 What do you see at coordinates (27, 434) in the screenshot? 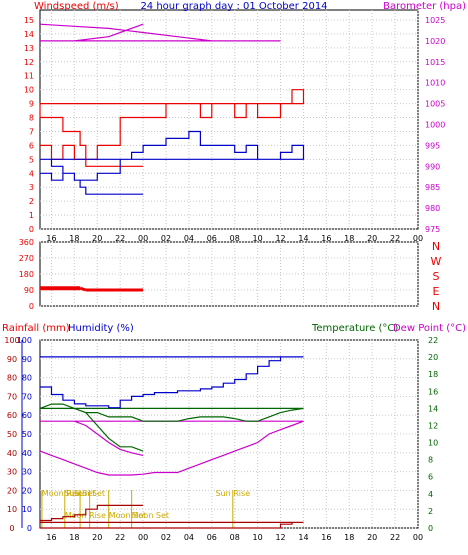
I see `humidity-y-tick-label: 50` at bounding box center [27, 434].